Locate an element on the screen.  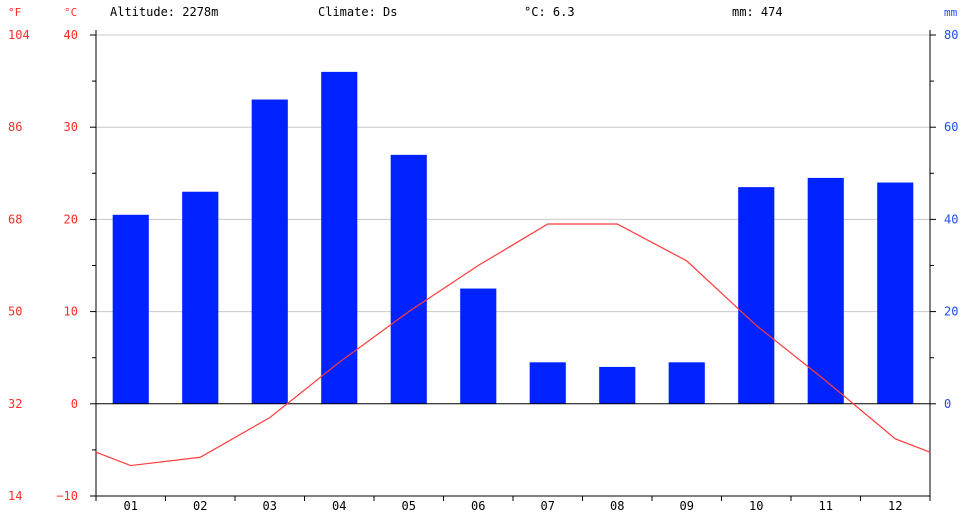
month-label-07: 07 is located at coordinates (548, 506).